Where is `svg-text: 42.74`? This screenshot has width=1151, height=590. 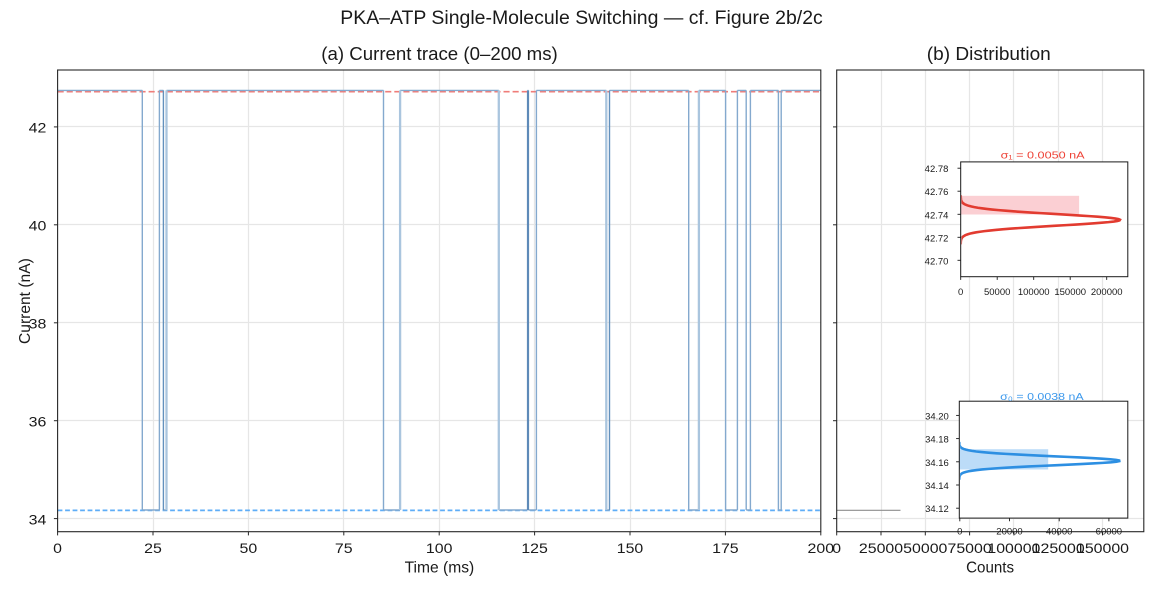
svg-text: 42.74 is located at coordinates (937, 215).